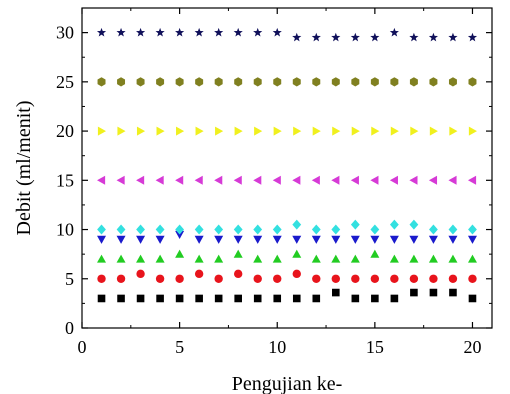  I want to click on series-square, so click(287, 295).